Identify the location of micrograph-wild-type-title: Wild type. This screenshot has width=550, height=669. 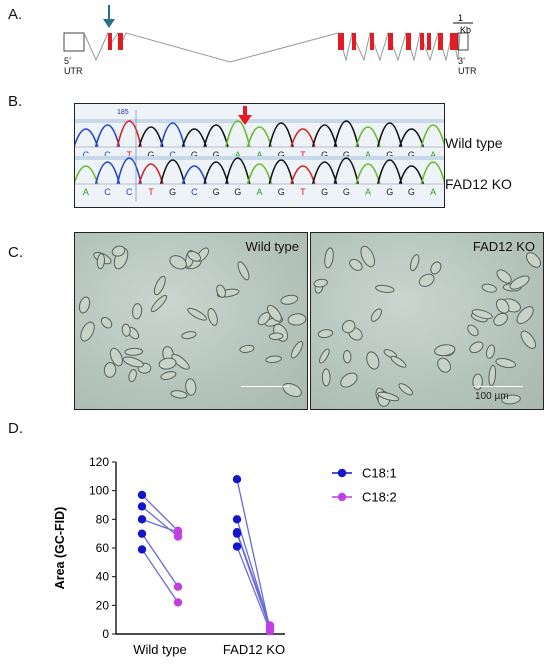
(272, 246).